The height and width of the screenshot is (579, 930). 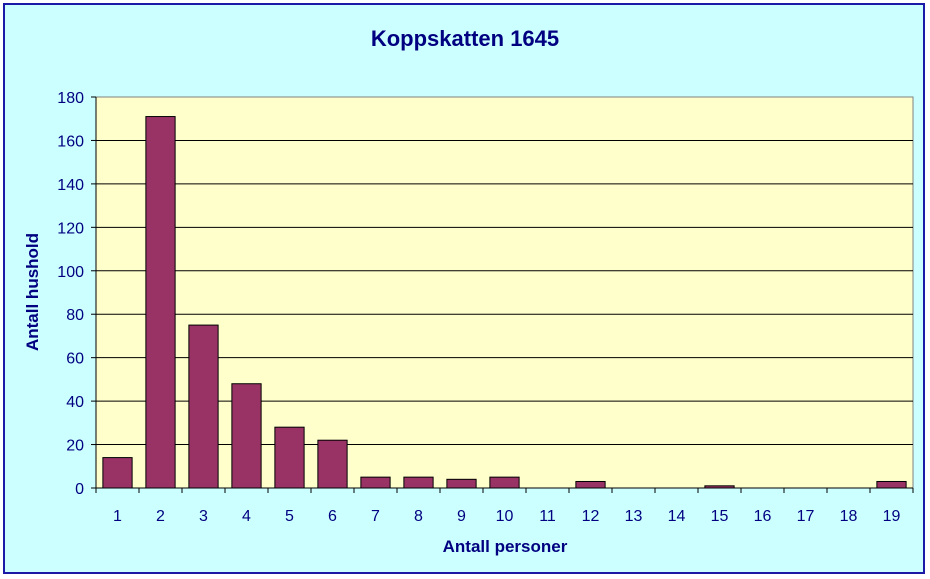 What do you see at coordinates (75, 402) in the screenshot?
I see `y-tick-label: 40` at bounding box center [75, 402].